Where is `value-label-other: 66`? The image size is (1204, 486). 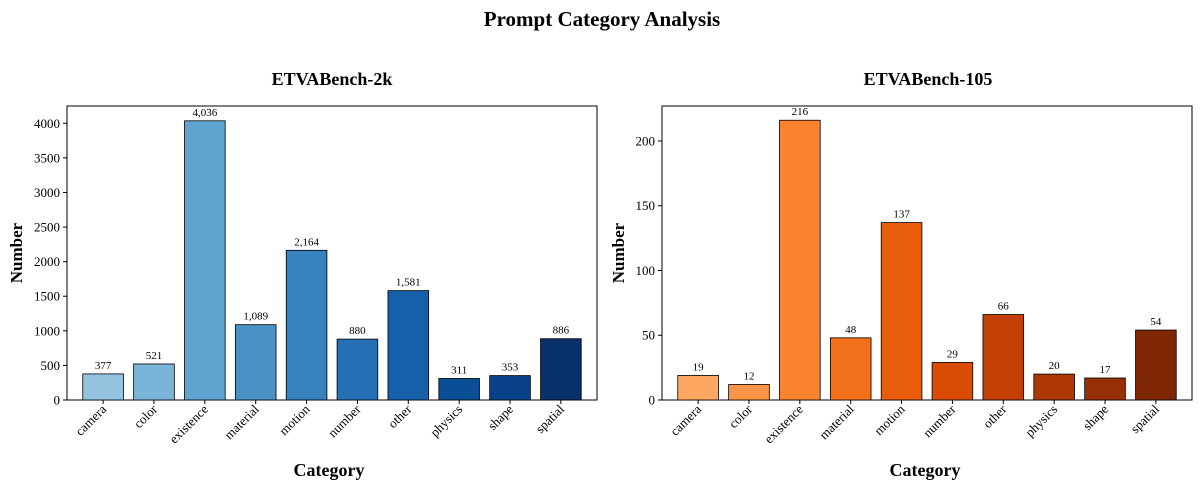 value-label-other: 66 is located at coordinates (1004, 307).